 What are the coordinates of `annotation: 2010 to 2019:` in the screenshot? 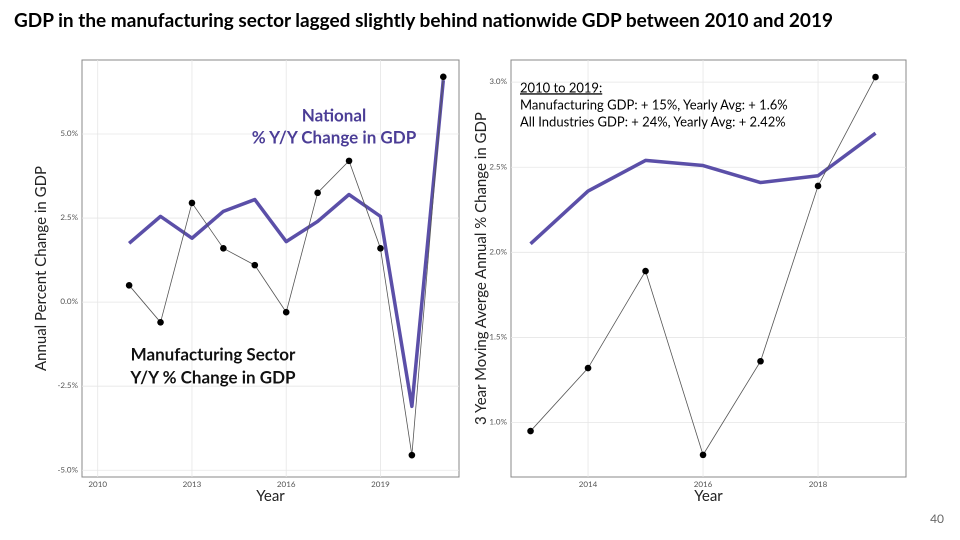 It's located at (561, 87).